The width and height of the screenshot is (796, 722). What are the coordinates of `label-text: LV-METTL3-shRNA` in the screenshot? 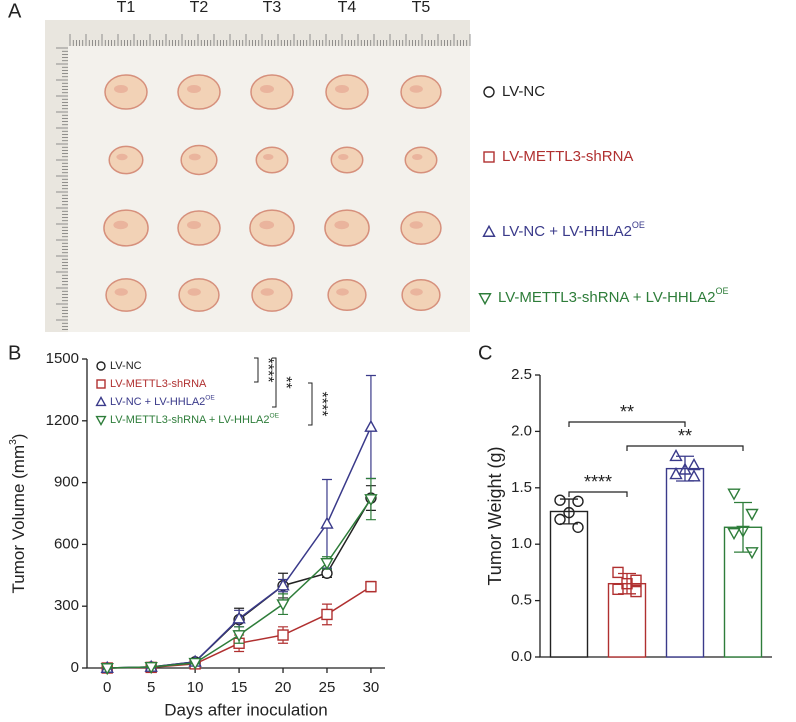 It's located at (567, 156).